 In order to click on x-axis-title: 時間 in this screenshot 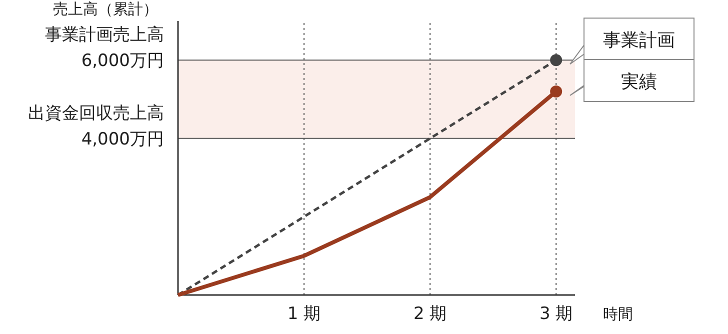, I will do `click(618, 314)`.